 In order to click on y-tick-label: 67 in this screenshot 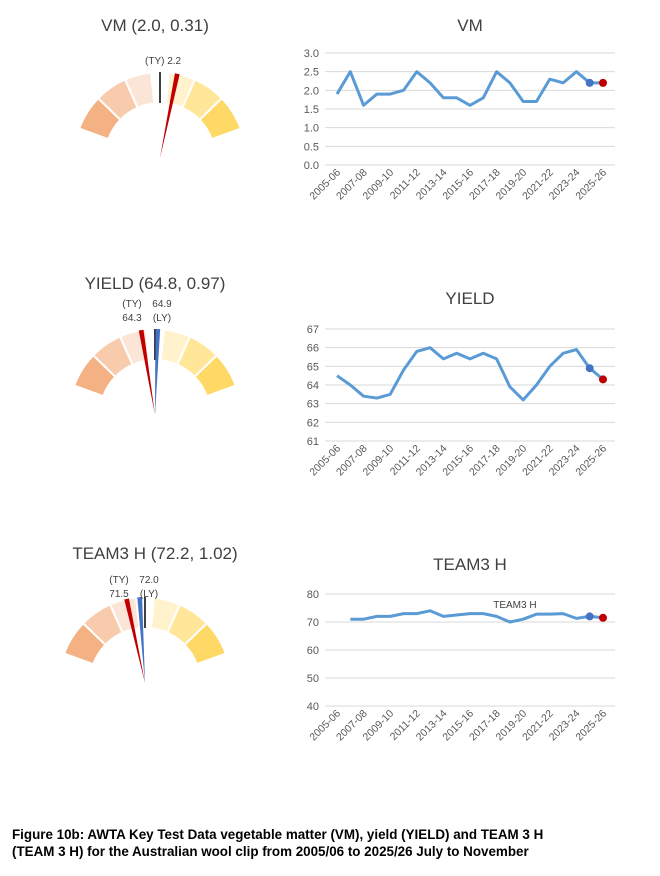, I will do `click(313, 330)`.